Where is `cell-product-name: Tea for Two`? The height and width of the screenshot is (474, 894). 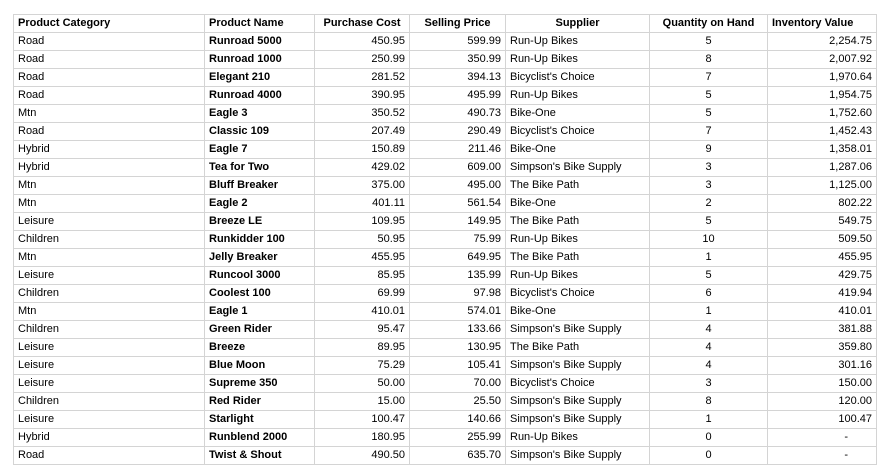 cell-product-name: Tea for Two is located at coordinates (259, 167).